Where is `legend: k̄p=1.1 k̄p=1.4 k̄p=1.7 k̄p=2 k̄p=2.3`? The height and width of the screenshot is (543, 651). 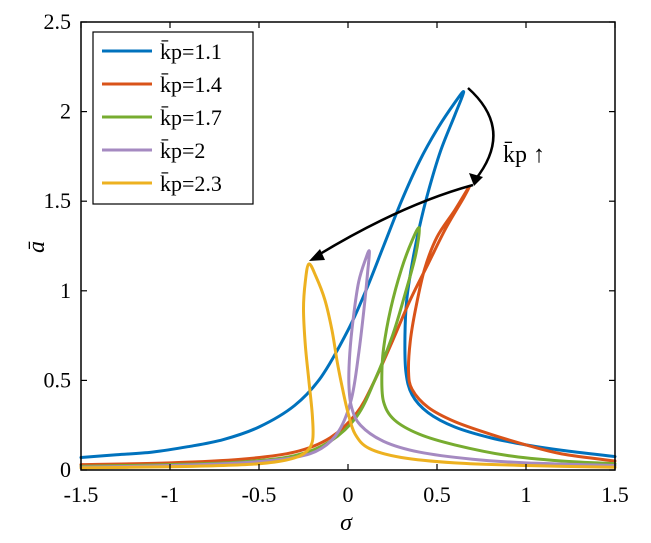
legend: k̄p=1.1 k̄p=1.4 k̄p=1.7 k̄p=2 k̄p=2.3 is located at coordinates (173, 118).